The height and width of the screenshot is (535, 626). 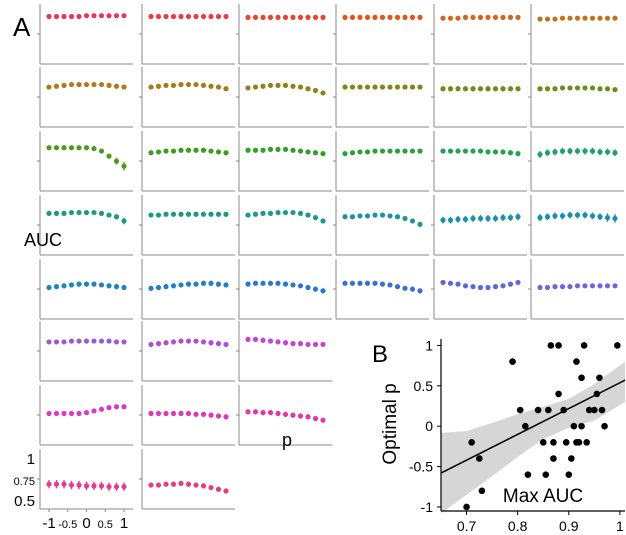 What do you see at coordinates (503, 435) in the screenshot?
I see `panel-b-chart: 1 0.5 0 -0.5 -1 0.7 0.8 0.9 1 Max AUC Optimal p` at bounding box center [503, 435].